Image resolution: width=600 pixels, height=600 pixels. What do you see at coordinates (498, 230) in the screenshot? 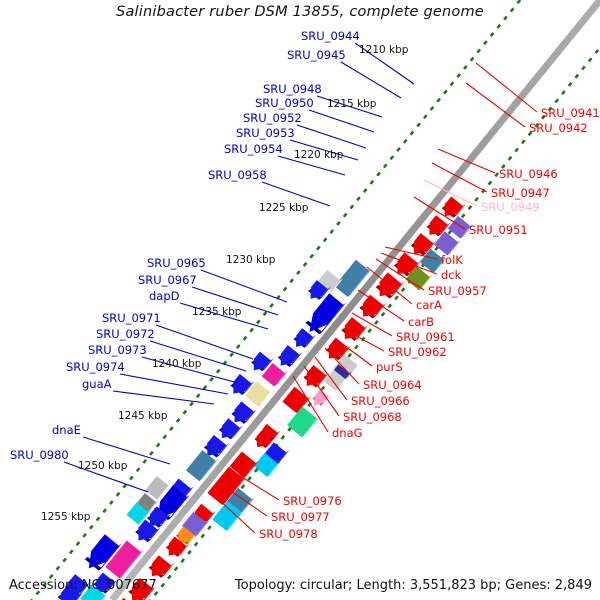
I see `gene-label-sru_0951: SRU_0951` at bounding box center [498, 230].